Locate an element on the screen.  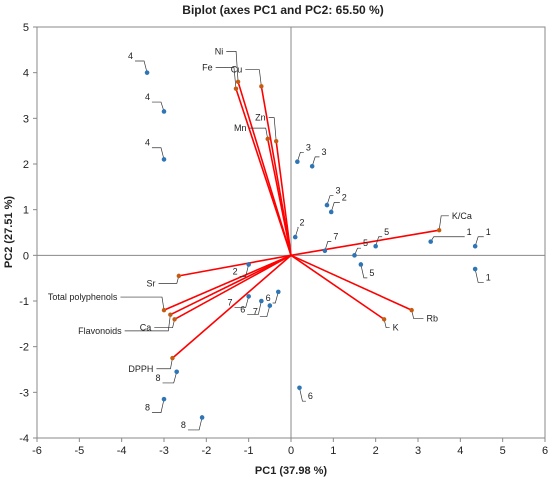
y-tick-label: 3 is located at coordinates (26, 119).